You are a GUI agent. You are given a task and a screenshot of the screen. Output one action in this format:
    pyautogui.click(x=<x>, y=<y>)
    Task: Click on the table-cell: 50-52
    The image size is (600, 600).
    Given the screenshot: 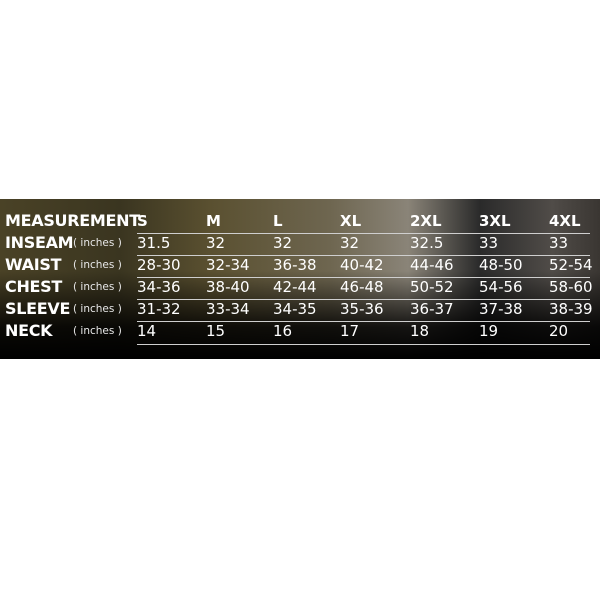 What is the action you would take?
    pyautogui.click(x=432, y=287)
    